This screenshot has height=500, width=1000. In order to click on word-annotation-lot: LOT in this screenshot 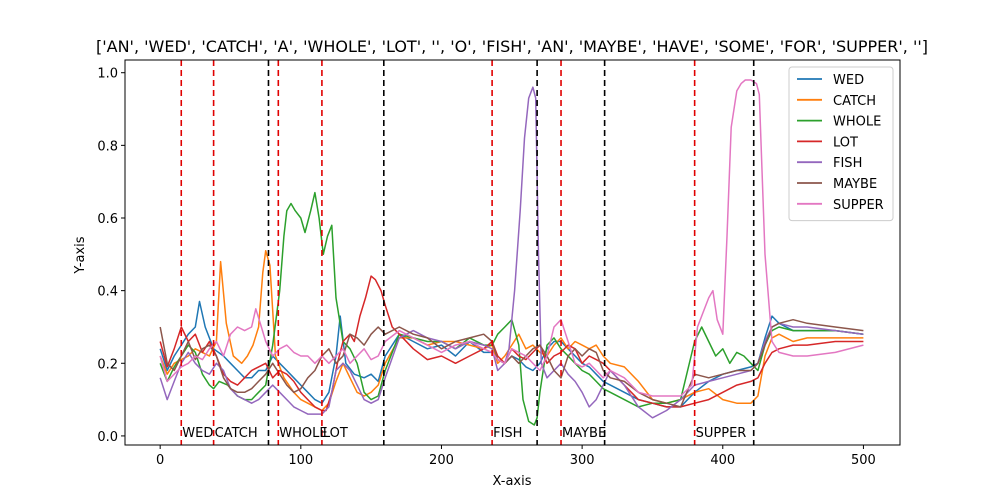, I will do `click(335, 433)`.